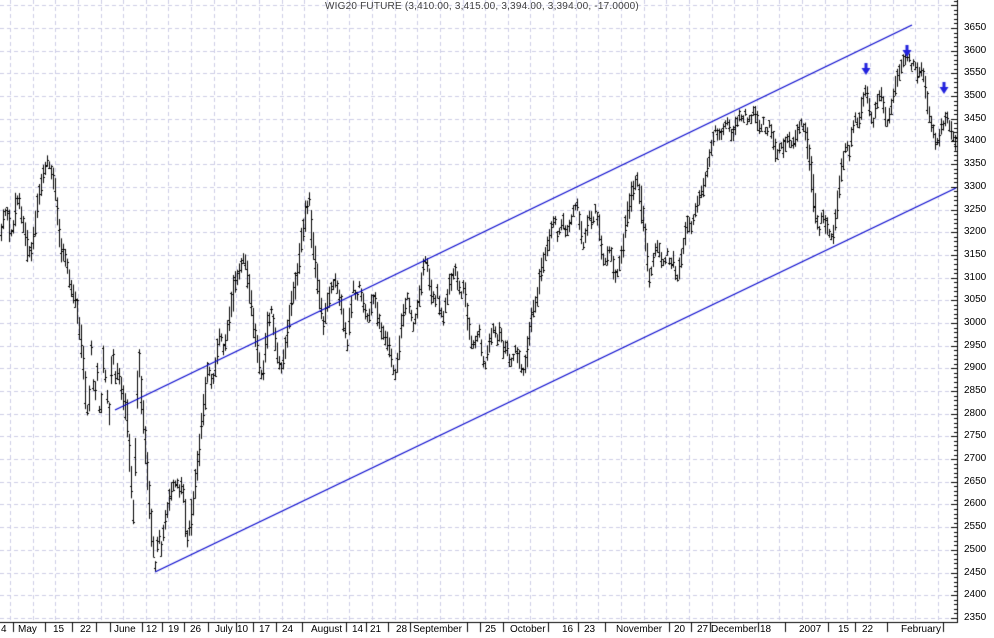 The width and height of the screenshot is (994, 638). I want to click on y-axis-label: 3050, so click(975, 300).